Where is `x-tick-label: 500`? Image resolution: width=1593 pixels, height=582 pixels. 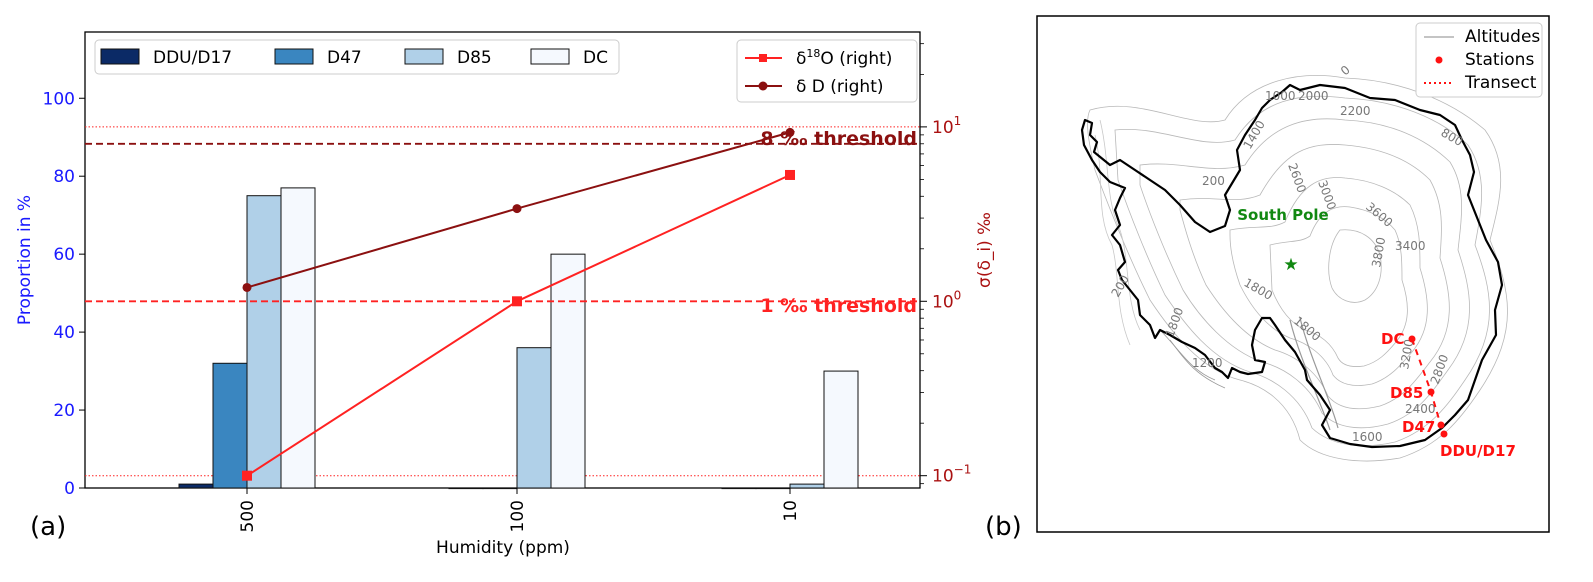
x-tick-label: 500 is located at coordinates (248, 516).